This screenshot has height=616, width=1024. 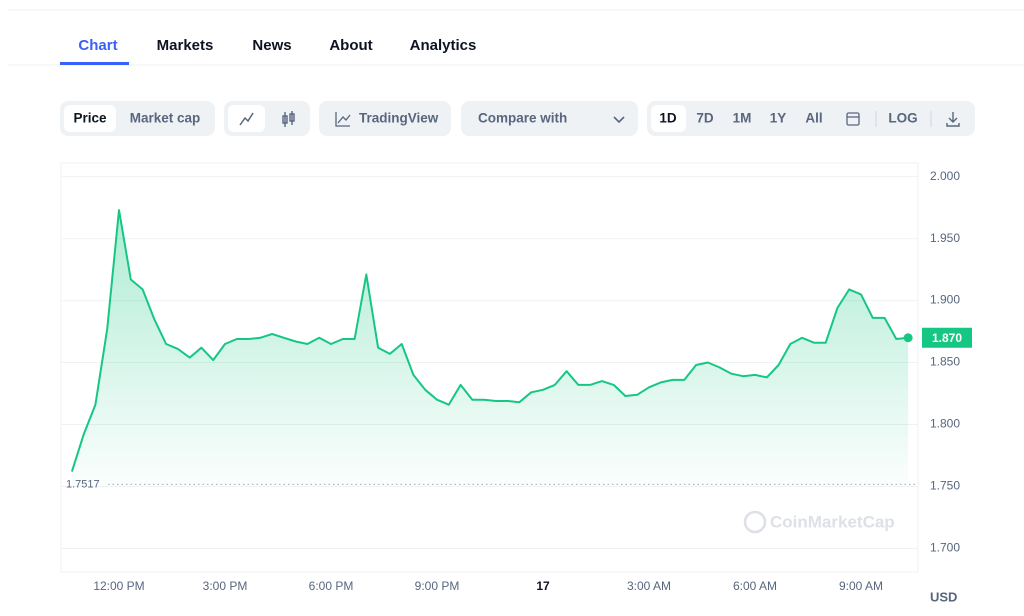 I want to click on candle-icon, so click(x=288, y=119).